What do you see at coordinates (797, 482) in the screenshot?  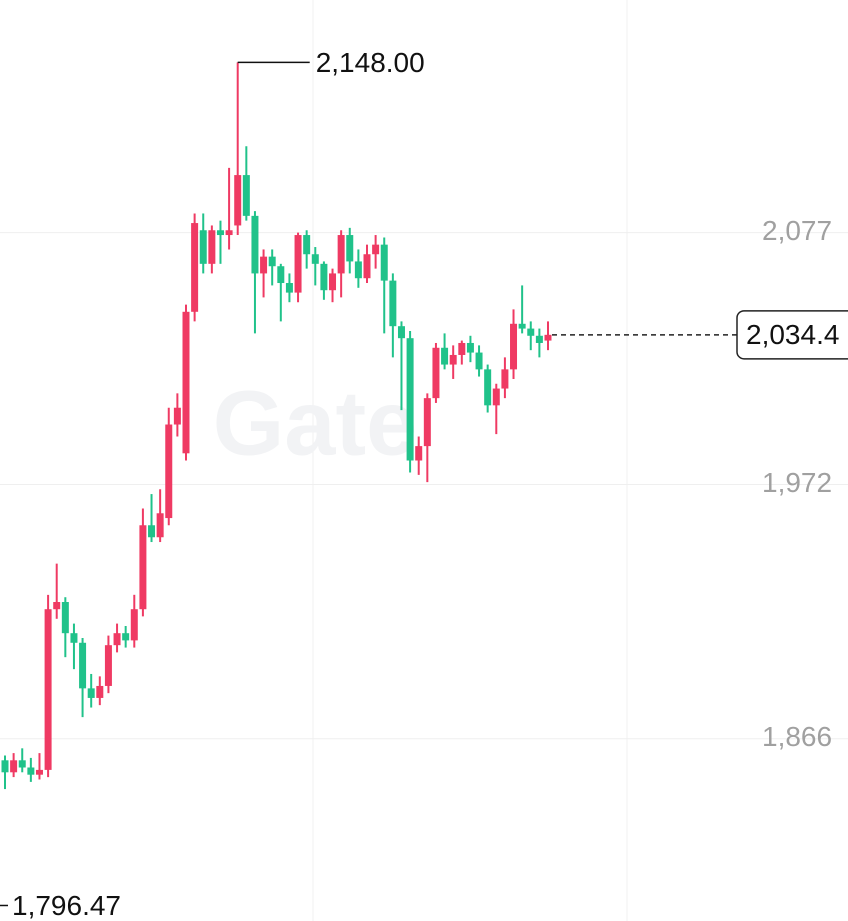 I see `y-tick-label: 1,972` at bounding box center [797, 482].